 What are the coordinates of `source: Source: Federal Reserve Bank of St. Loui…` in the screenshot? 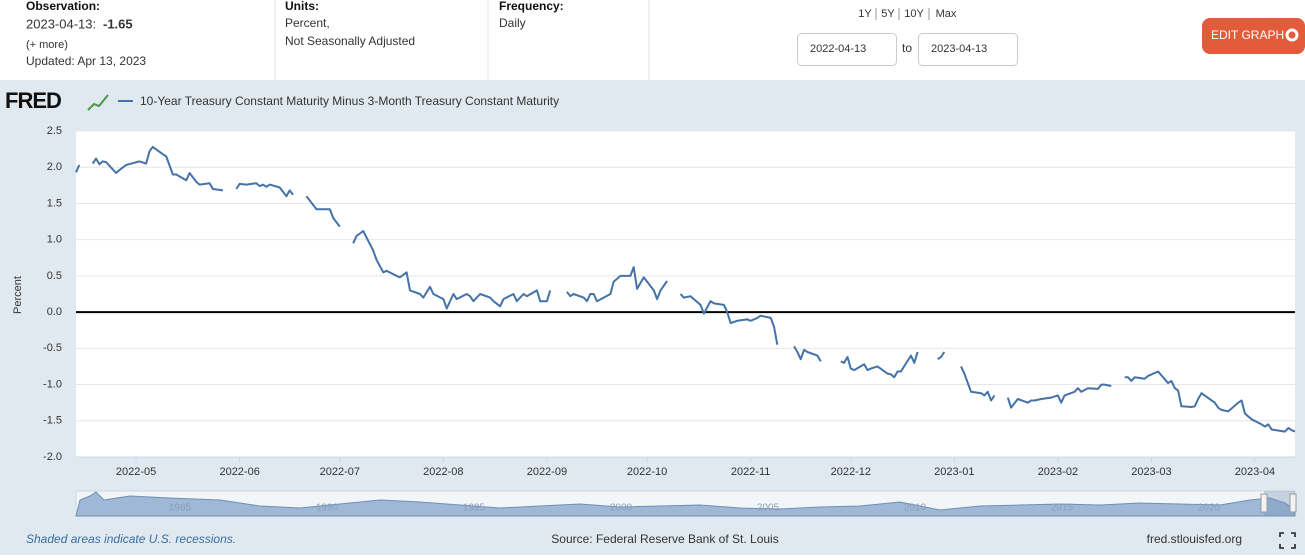 It's located at (664, 539).